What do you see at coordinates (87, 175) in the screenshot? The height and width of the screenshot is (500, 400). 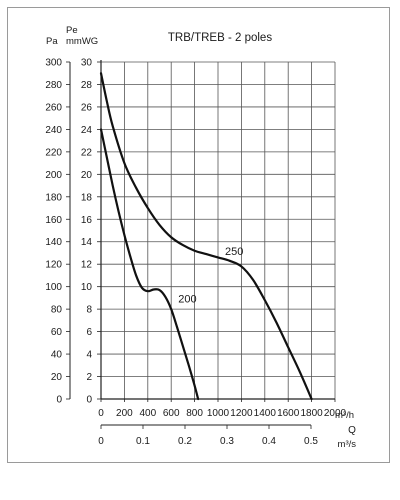 I see `y-mmwg-tick-label: 20` at bounding box center [87, 175].